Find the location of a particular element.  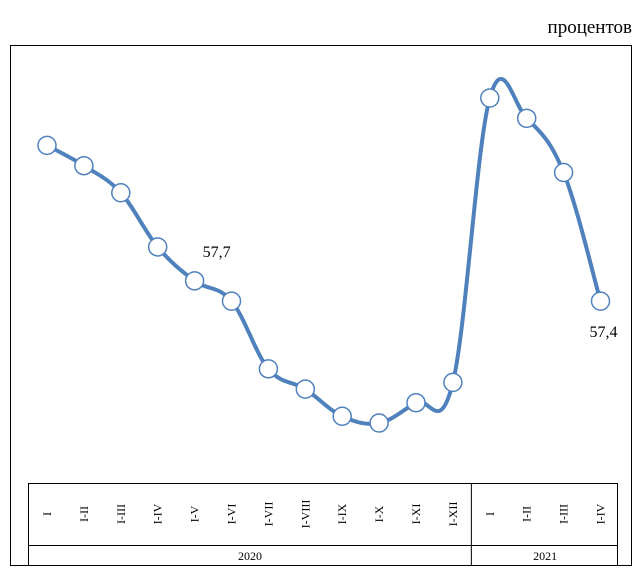

value-label: 57,7 is located at coordinates (217, 252).